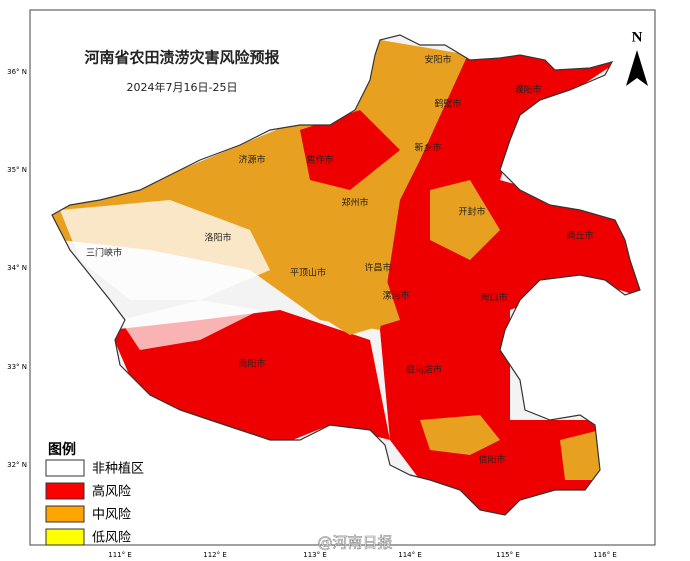 Image resolution: width=690 pixels, height=561 pixels. Describe the element at coordinates (111, 538) in the screenshot. I see `legend-label: 低风险` at that location.